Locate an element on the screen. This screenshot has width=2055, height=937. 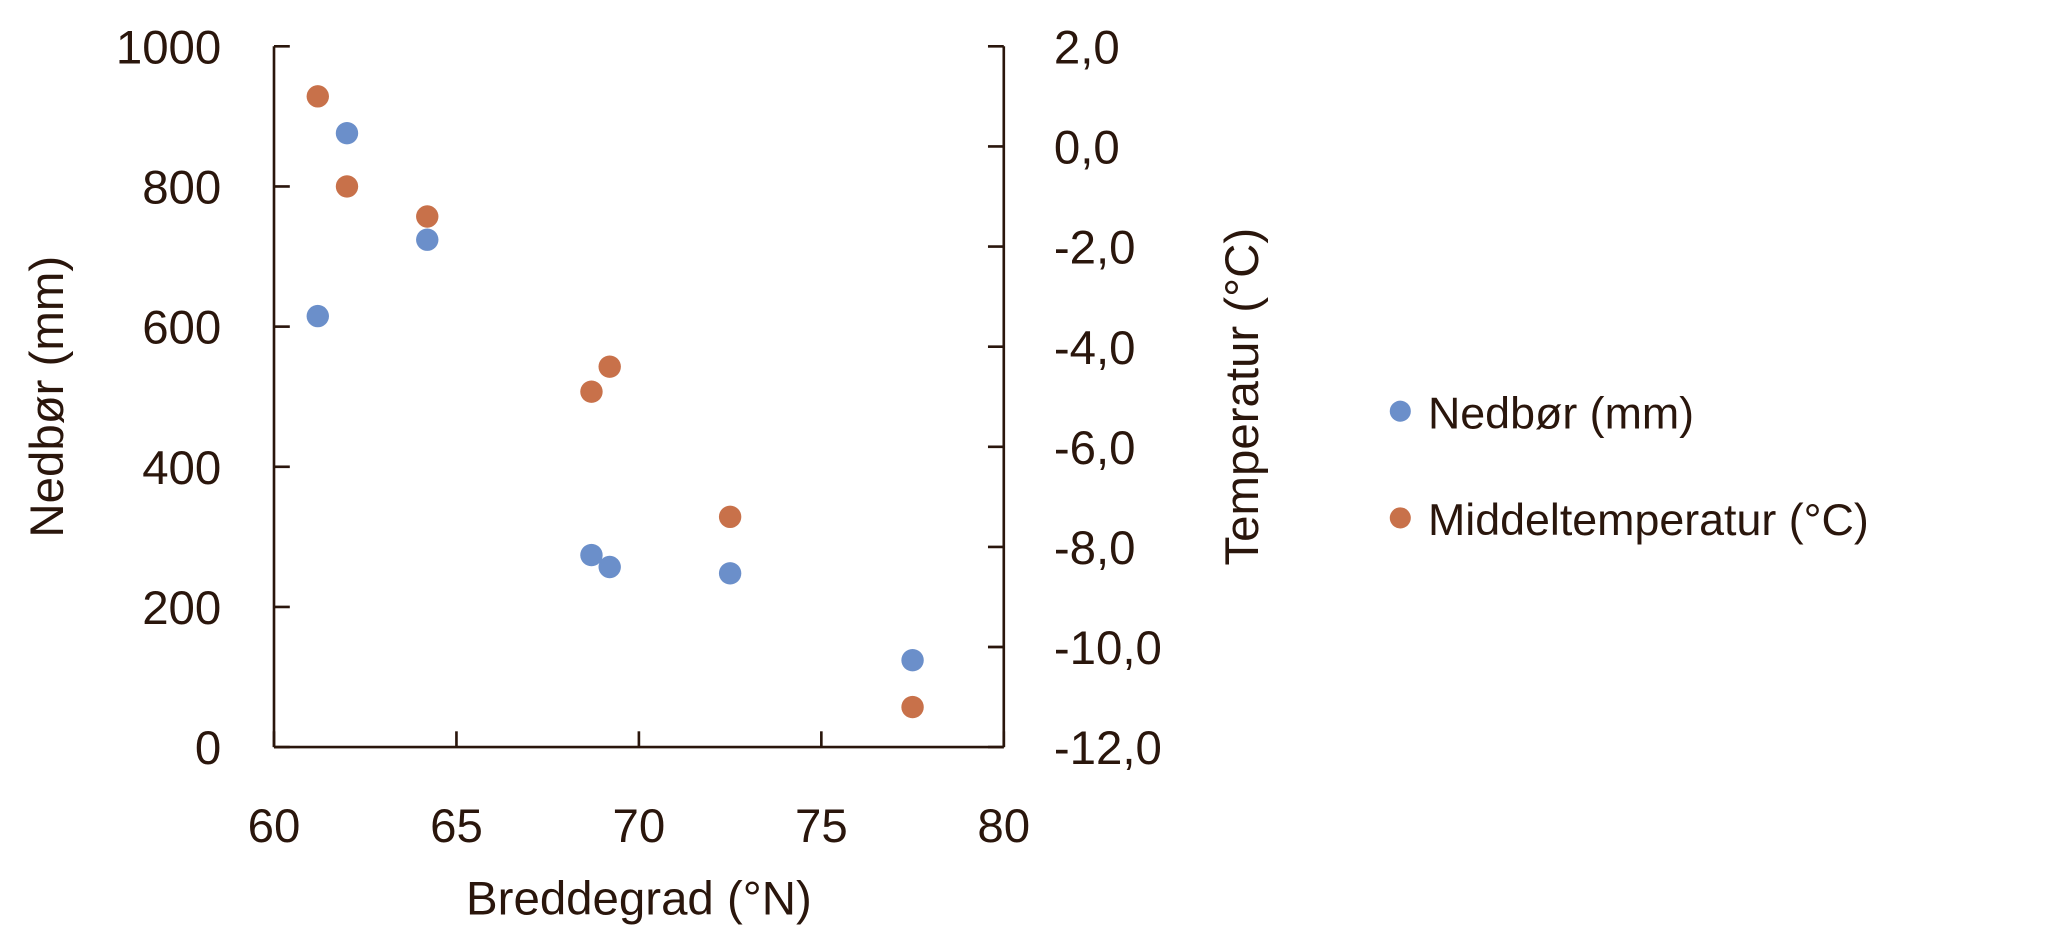
legend: Nedbør (mm) Middeltemperatur (°C) is located at coordinates (1629, 466).